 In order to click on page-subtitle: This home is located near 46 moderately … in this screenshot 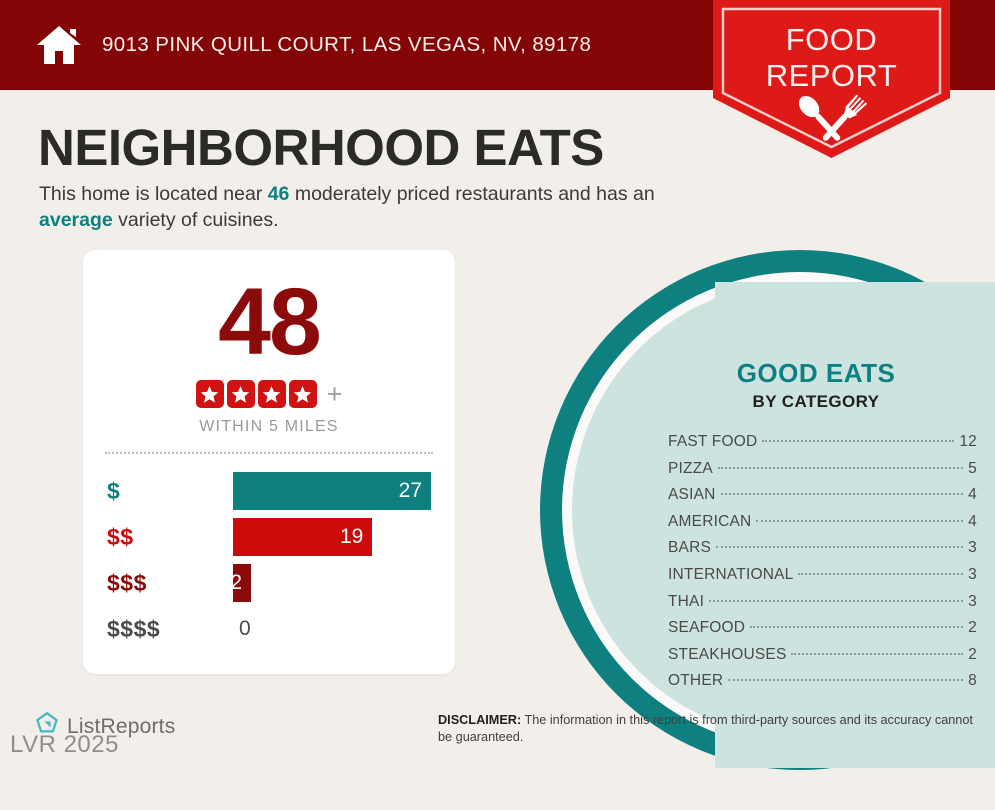, I will do `click(364, 207)`.